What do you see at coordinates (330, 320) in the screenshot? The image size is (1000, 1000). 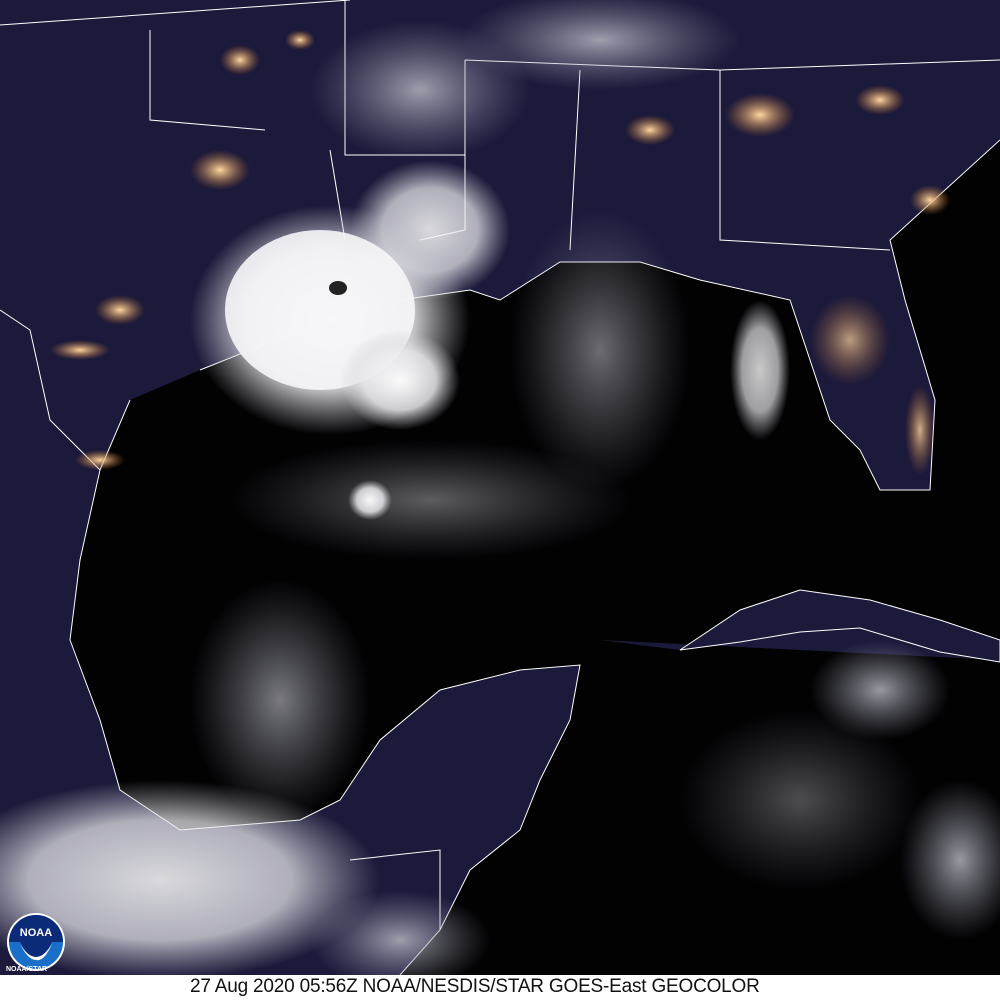 I see `hurricane-laura` at bounding box center [330, 320].